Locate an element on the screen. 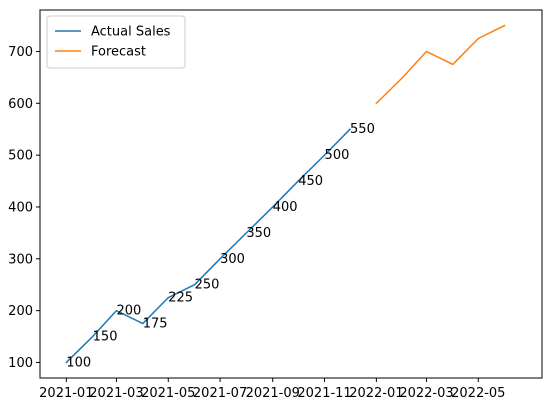 This screenshot has width=552, height=413. x-tick-label: 2022-01 is located at coordinates (376, 393).